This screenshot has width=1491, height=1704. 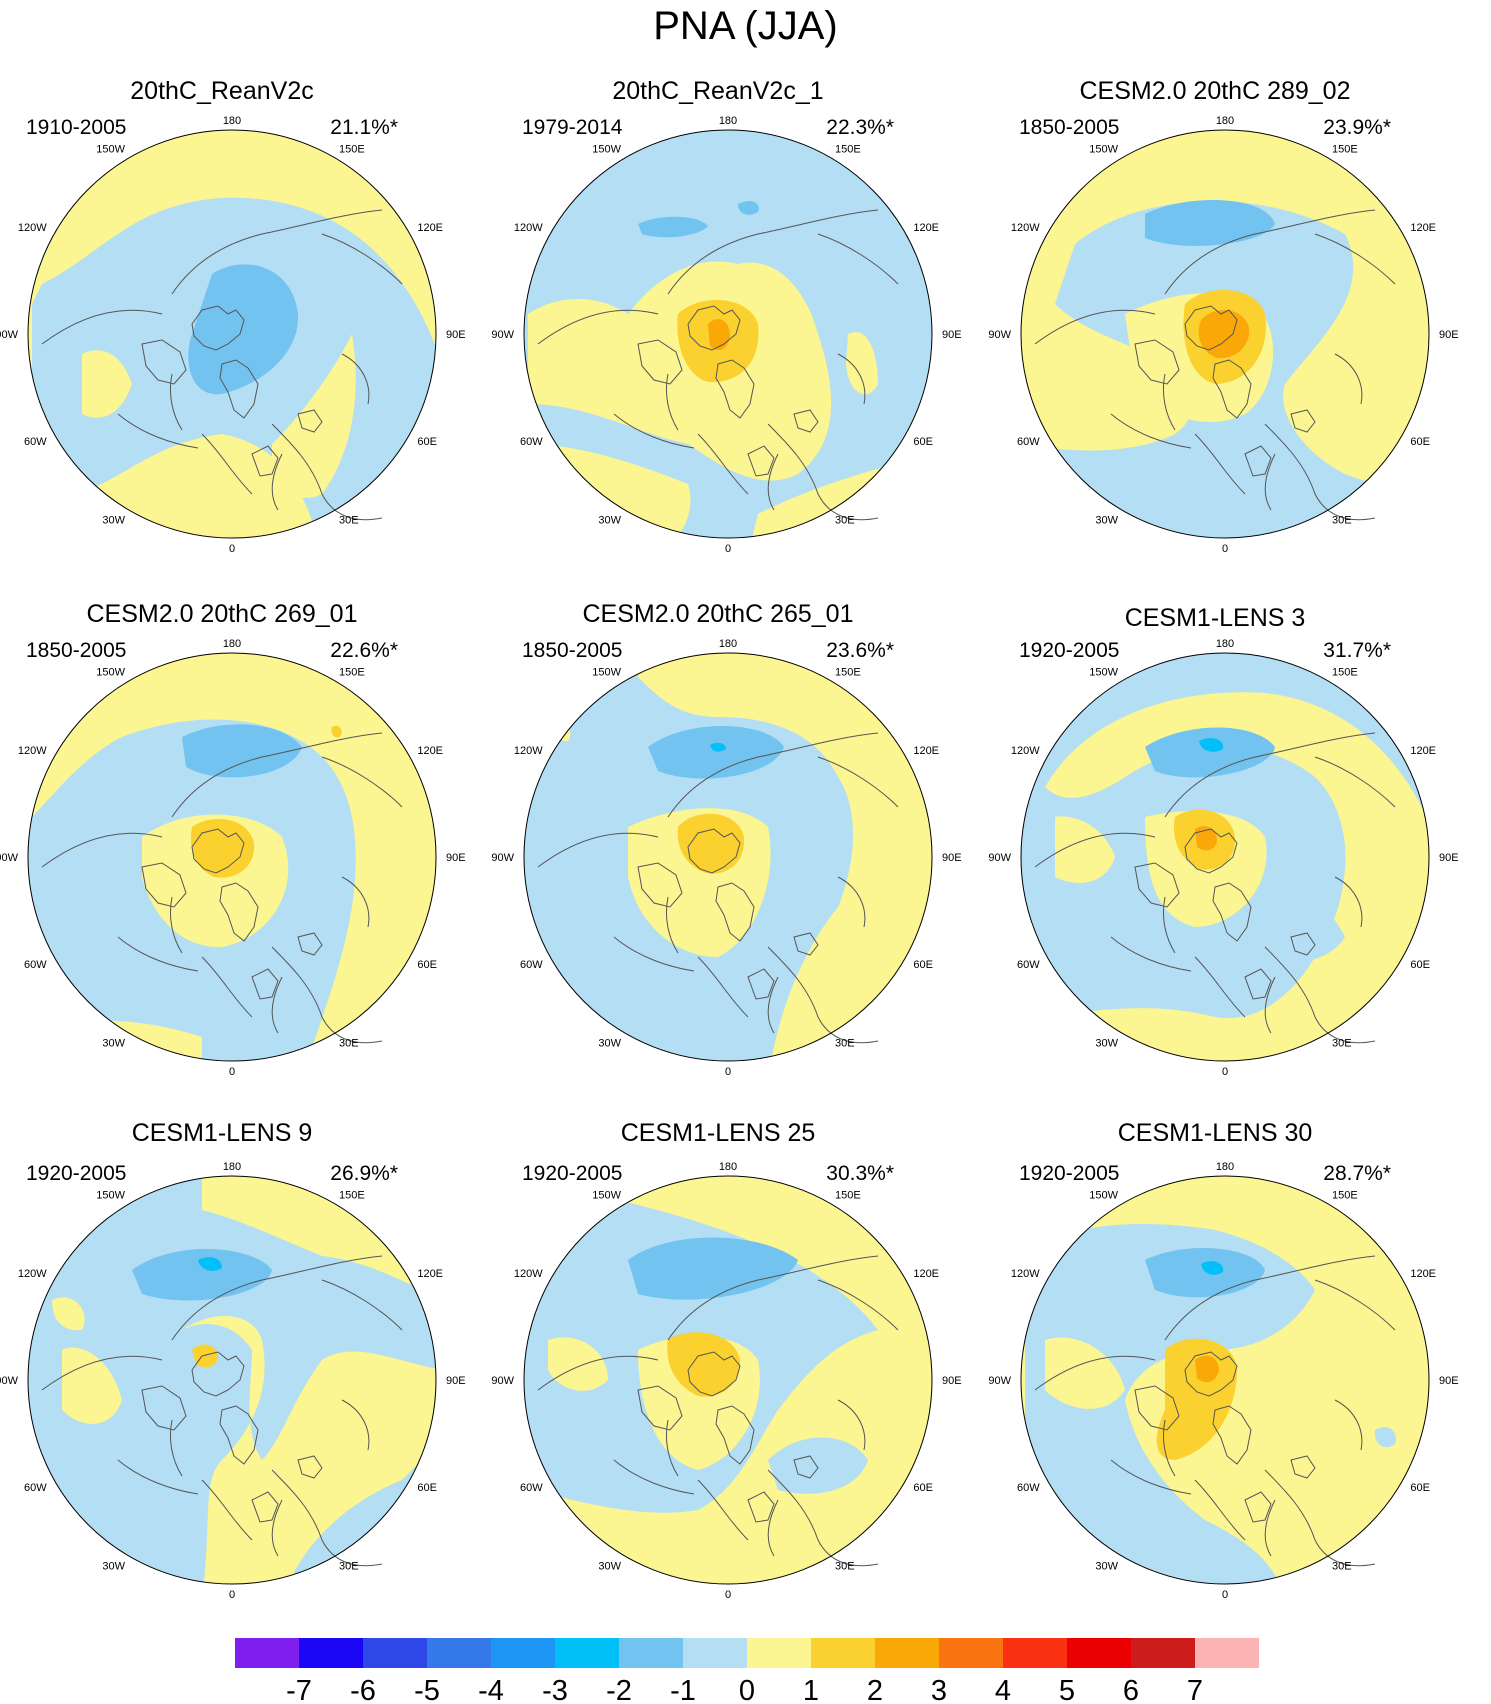 I want to click on panel-title: CESM2.0 20thC 289_02, so click(x=1215, y=91).